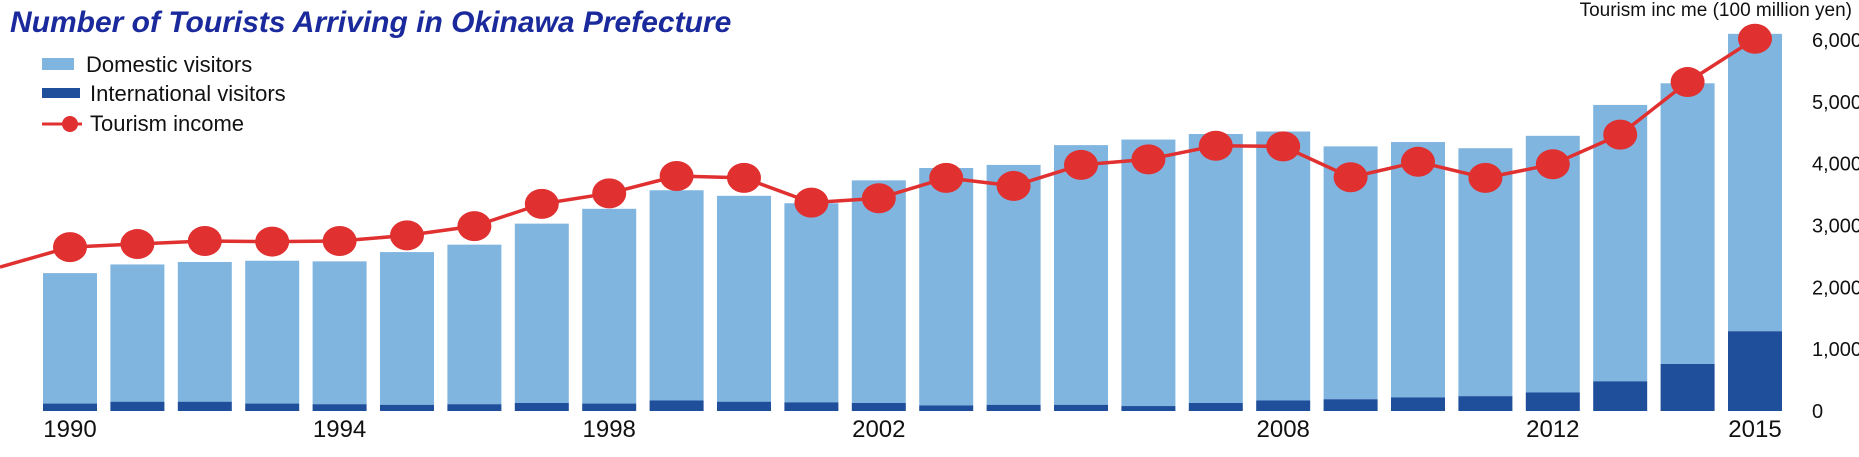 This screenshot has height=457, width=1859. I want to click on legend-swatch-domestic, so click(58, 64).